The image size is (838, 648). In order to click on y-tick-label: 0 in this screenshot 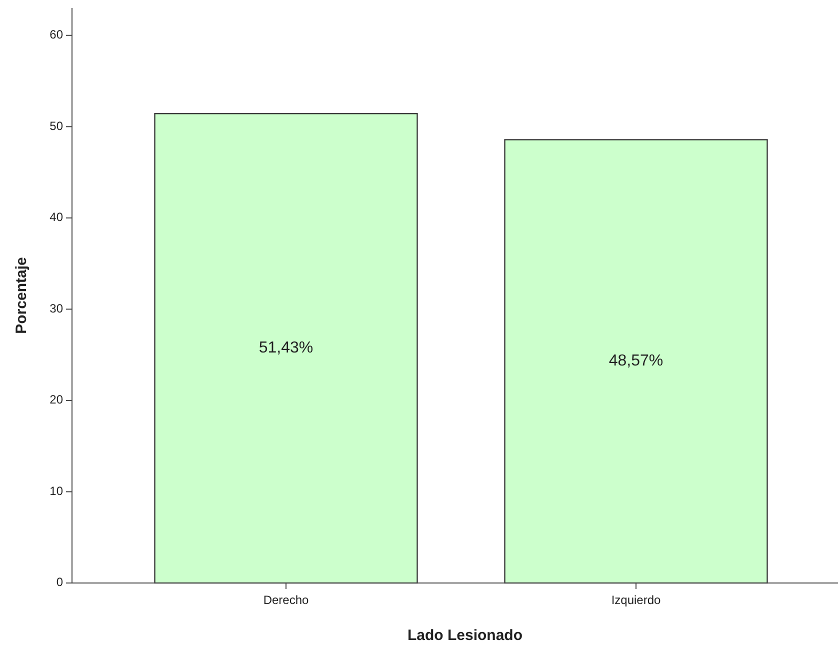, I will do `click(60, 582)`.